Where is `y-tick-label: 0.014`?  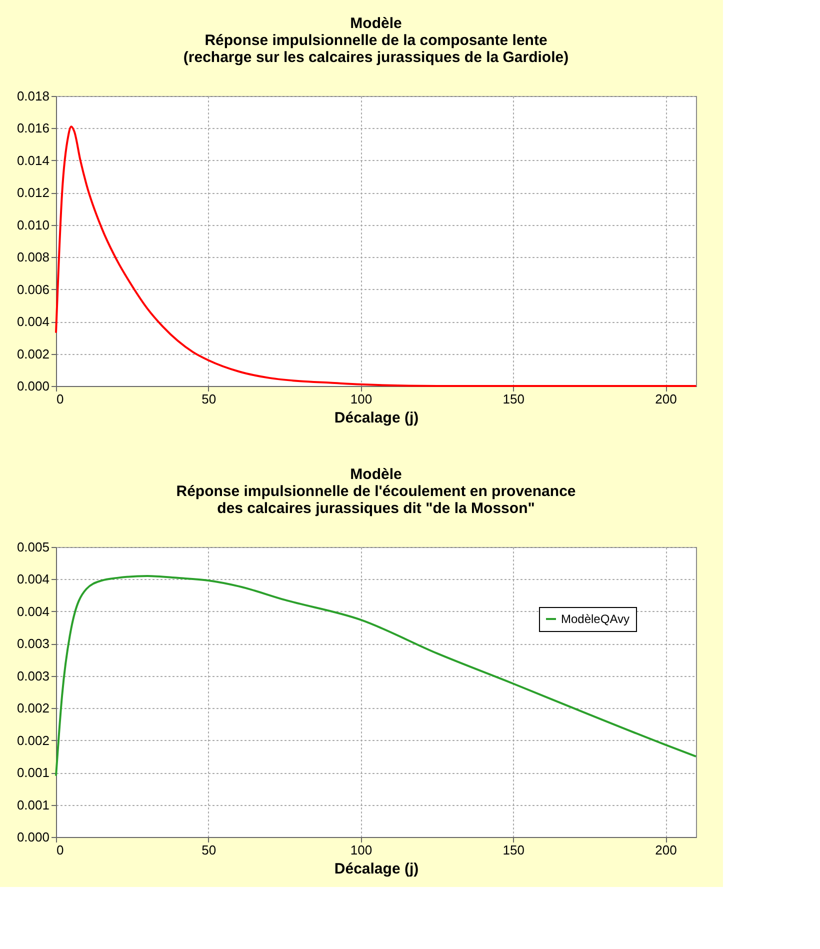
y-tick-label: 0.014 is located at coordinates (33, 160).